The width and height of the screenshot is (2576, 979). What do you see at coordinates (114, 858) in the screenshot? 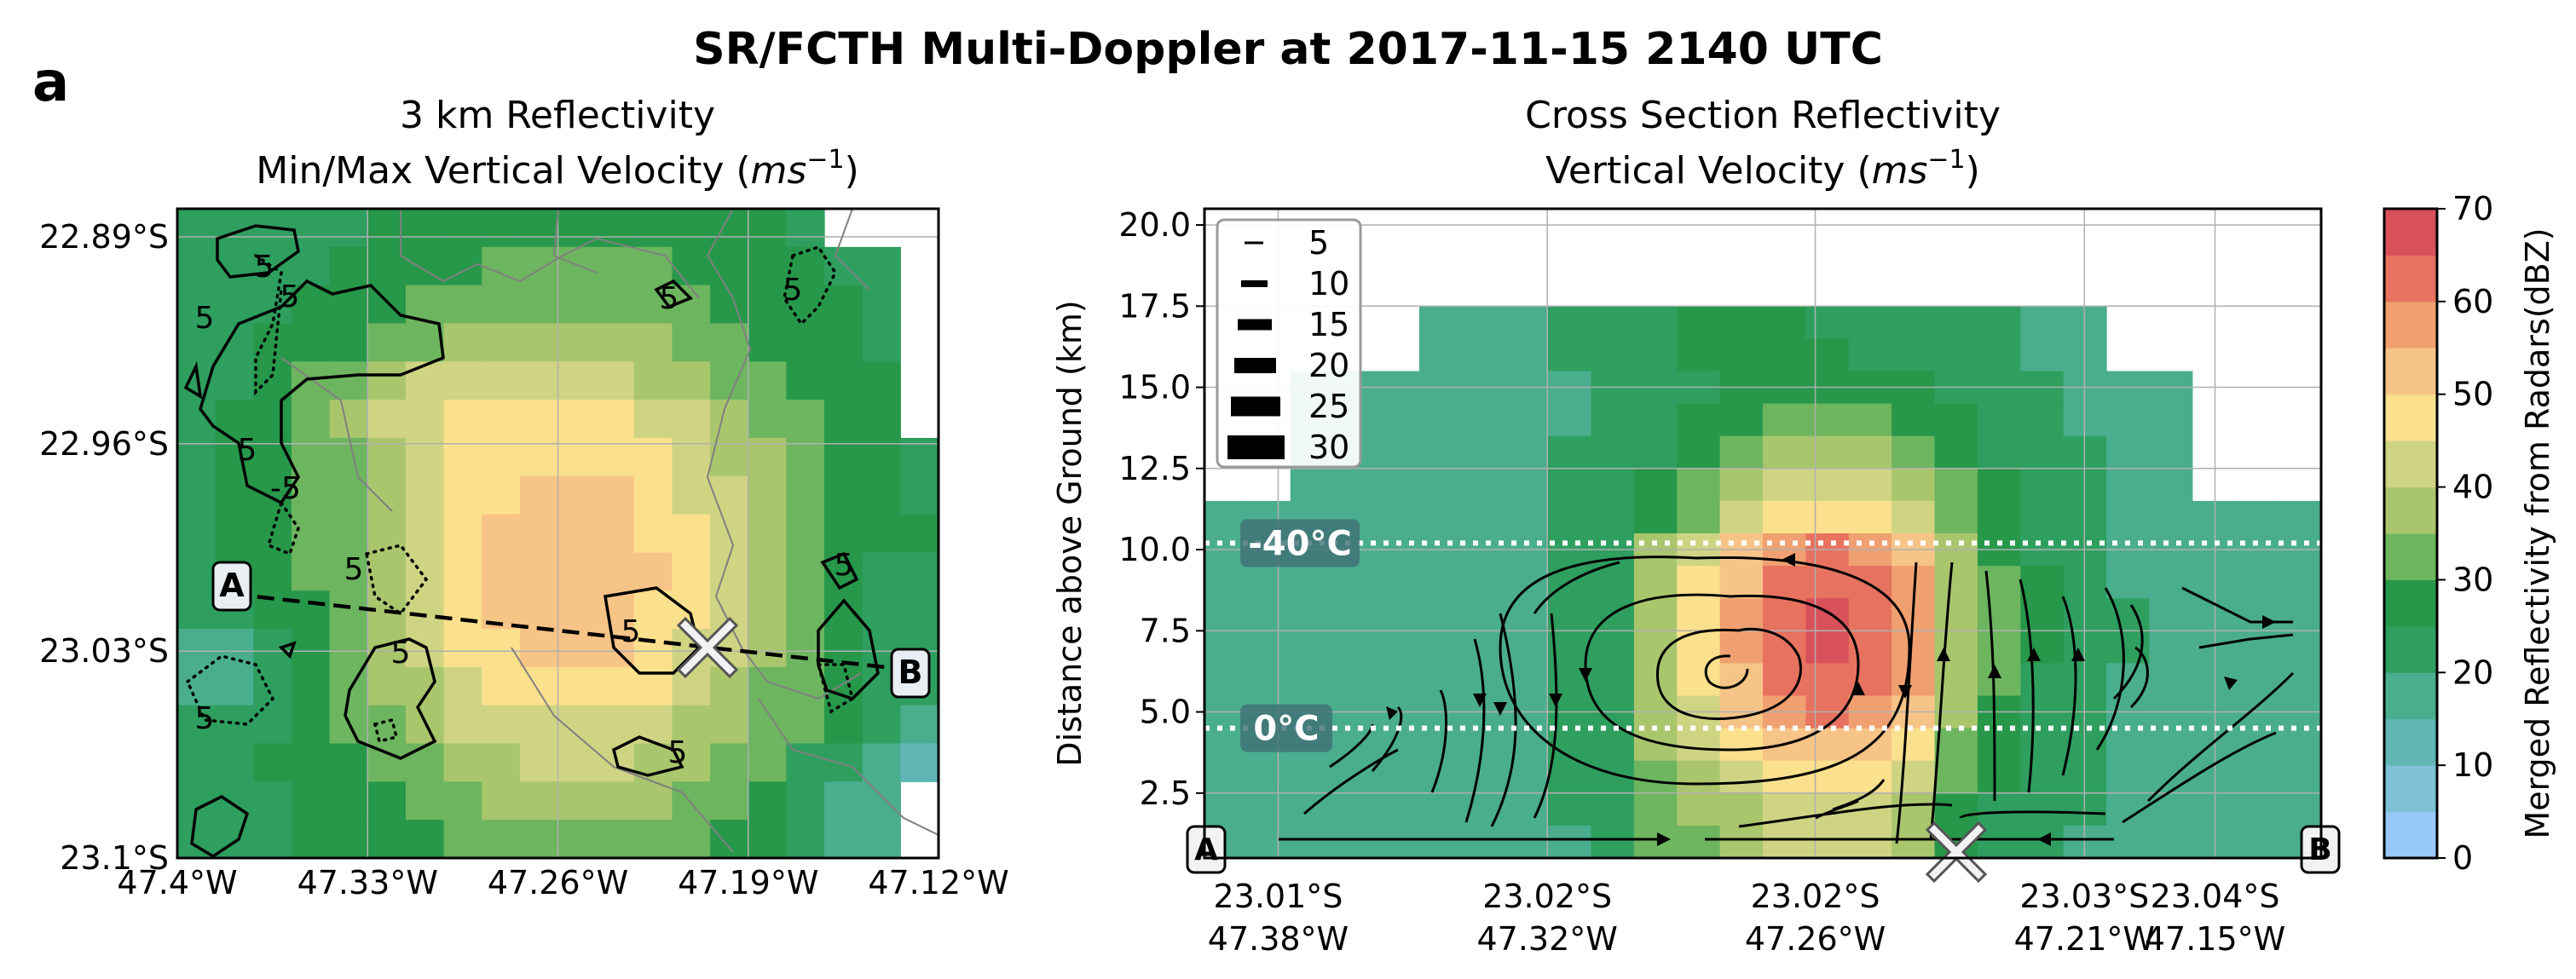
I see `map-y-tick-label: 23.1°S` at bounding box center [114, 858].